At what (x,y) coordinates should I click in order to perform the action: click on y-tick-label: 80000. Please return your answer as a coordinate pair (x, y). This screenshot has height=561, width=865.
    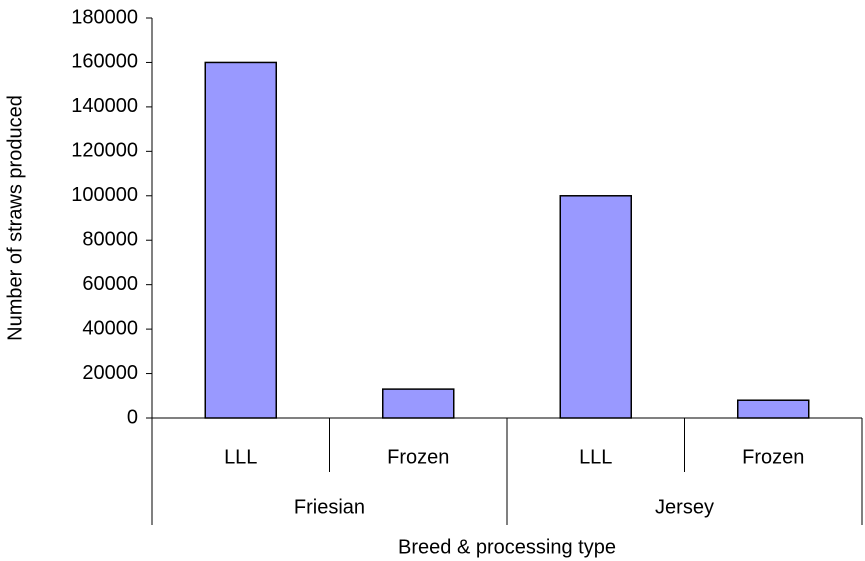
    Looking at the image, I should click on (110, 240).